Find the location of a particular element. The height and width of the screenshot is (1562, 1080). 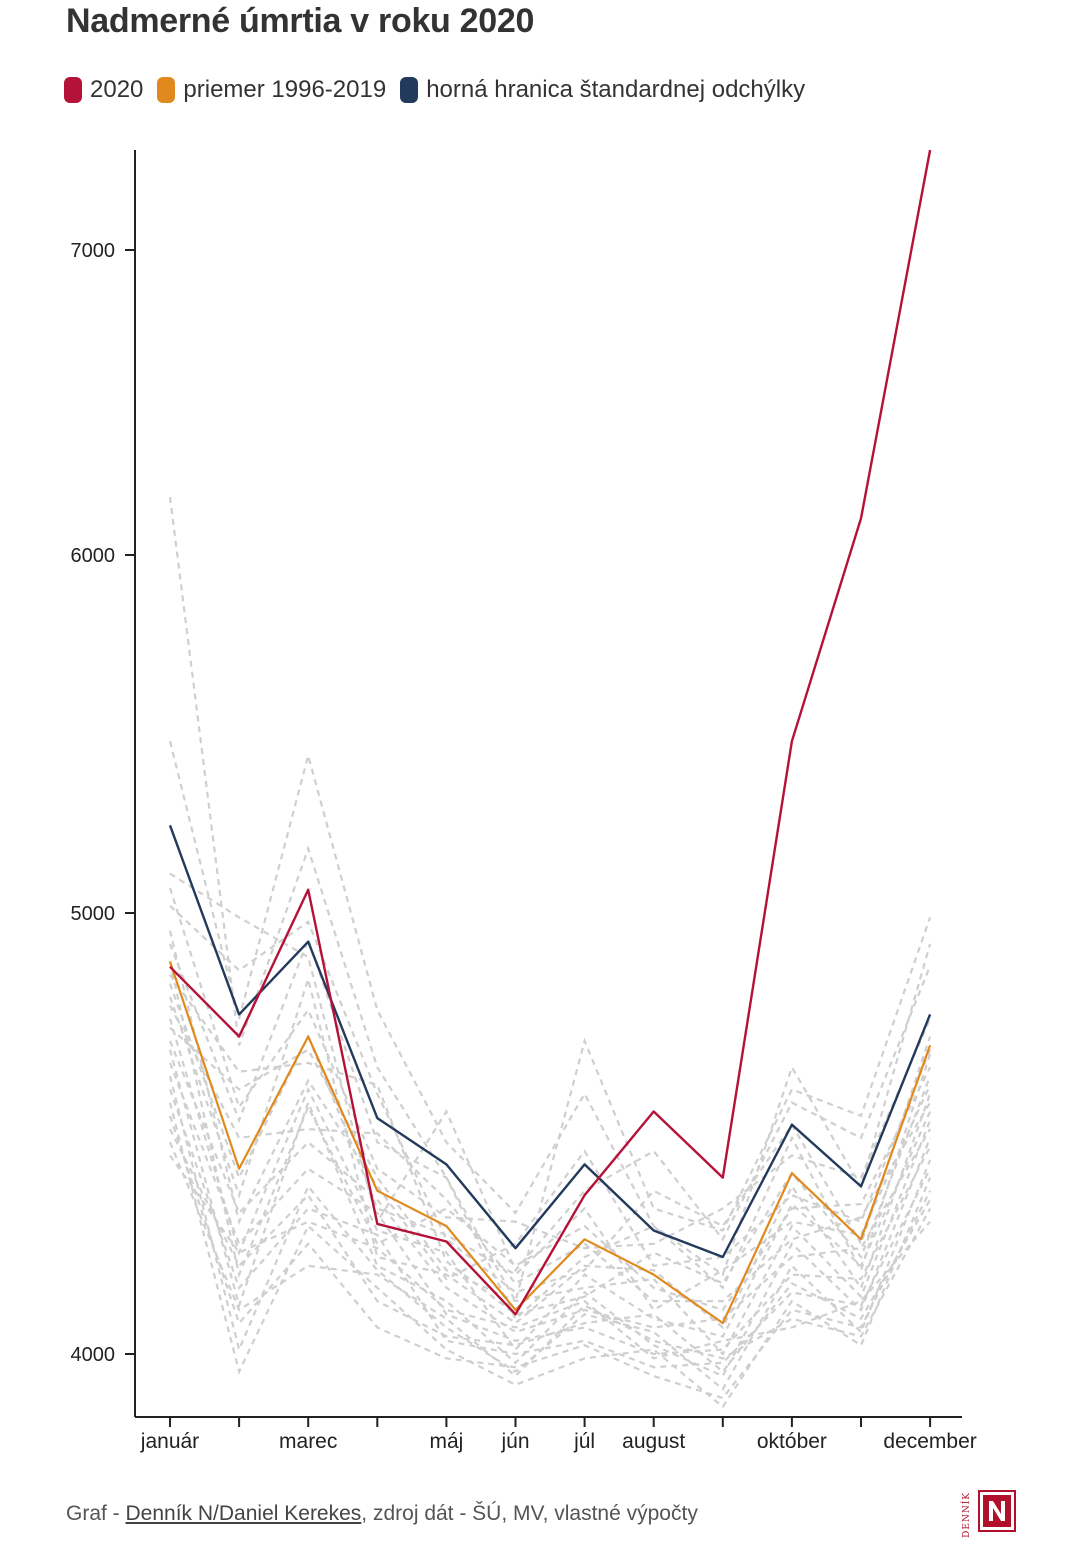

chart-title: Nadmerné úmrtia v roku 2020 is located at coordinates (300, 21).